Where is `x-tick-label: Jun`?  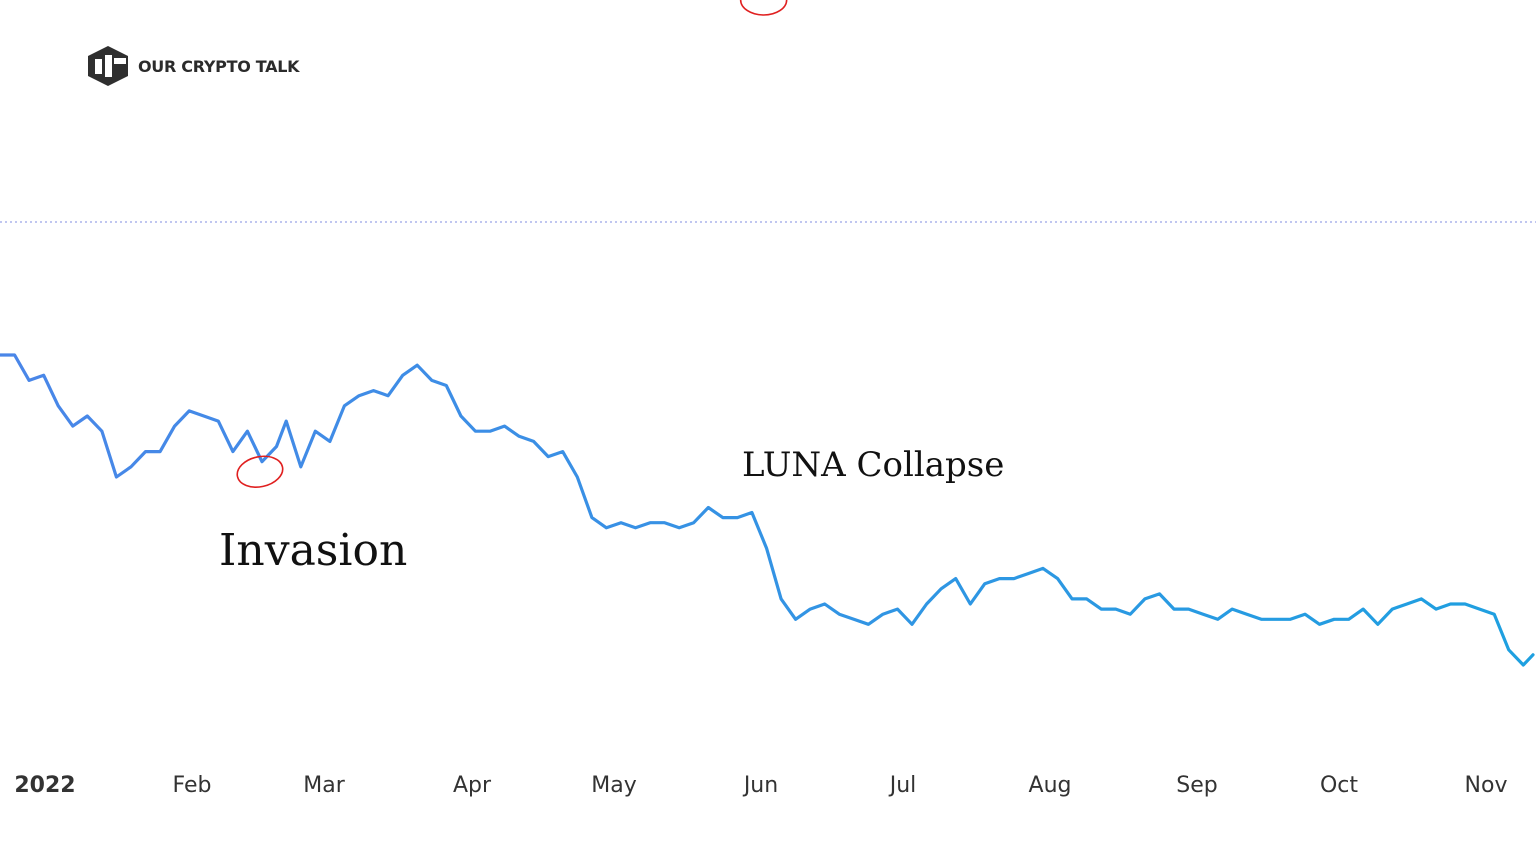
x-tick-label: Jun is located at coordinates (760, 785).